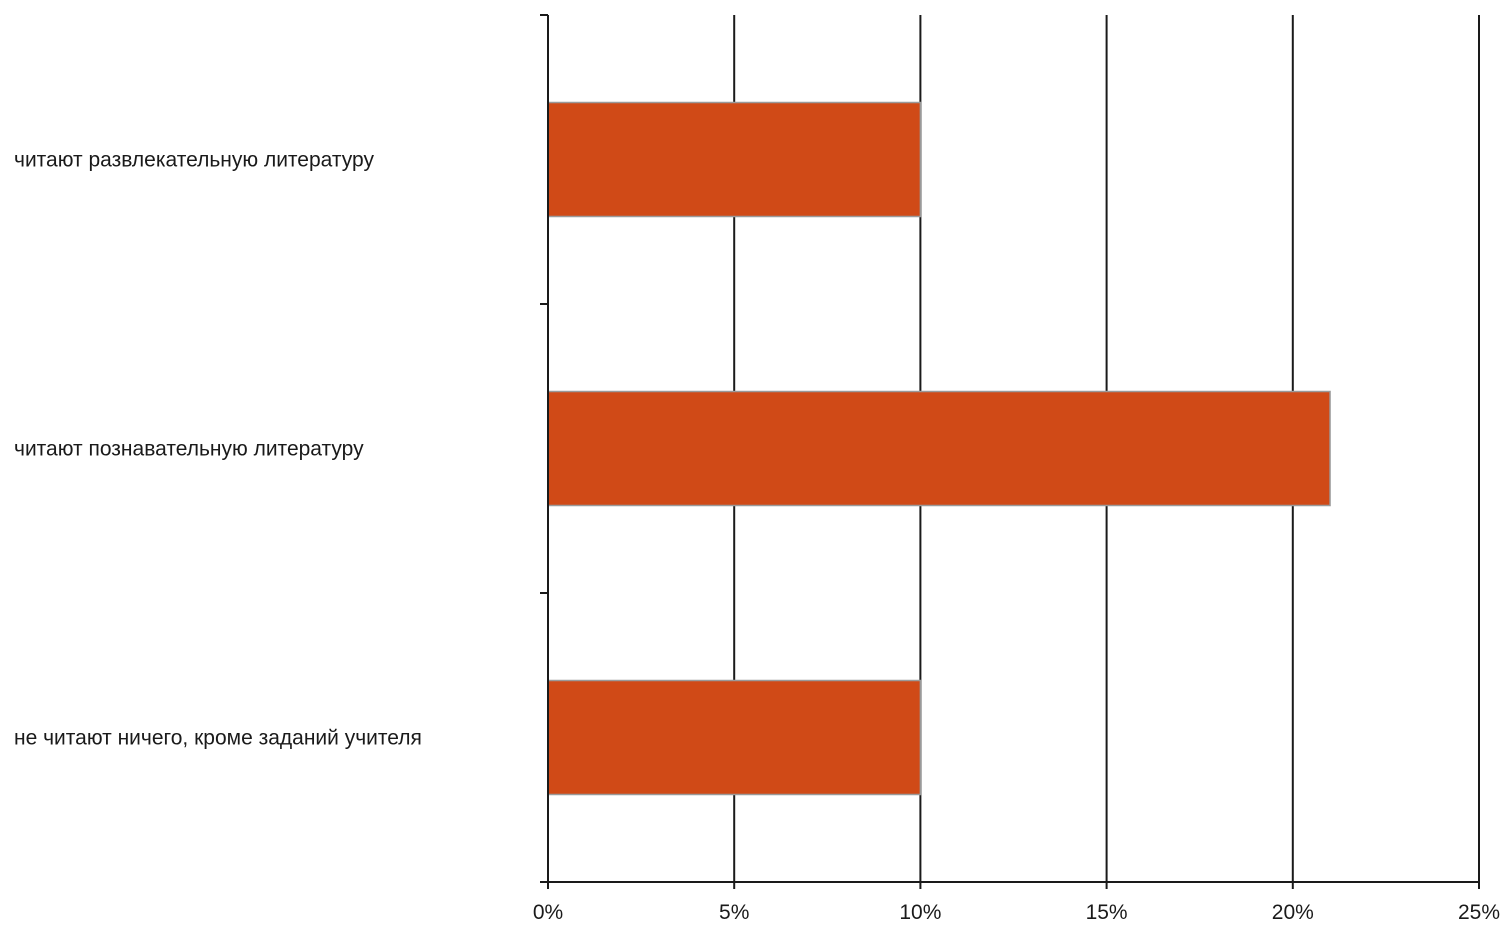 The height and width of the screenshot is (925, 1507). What do you see at coordinates (189, 449) in the screenshot?
I see `y-category-label-1: читают познавательную литературу` at bounding box center [189, 449].